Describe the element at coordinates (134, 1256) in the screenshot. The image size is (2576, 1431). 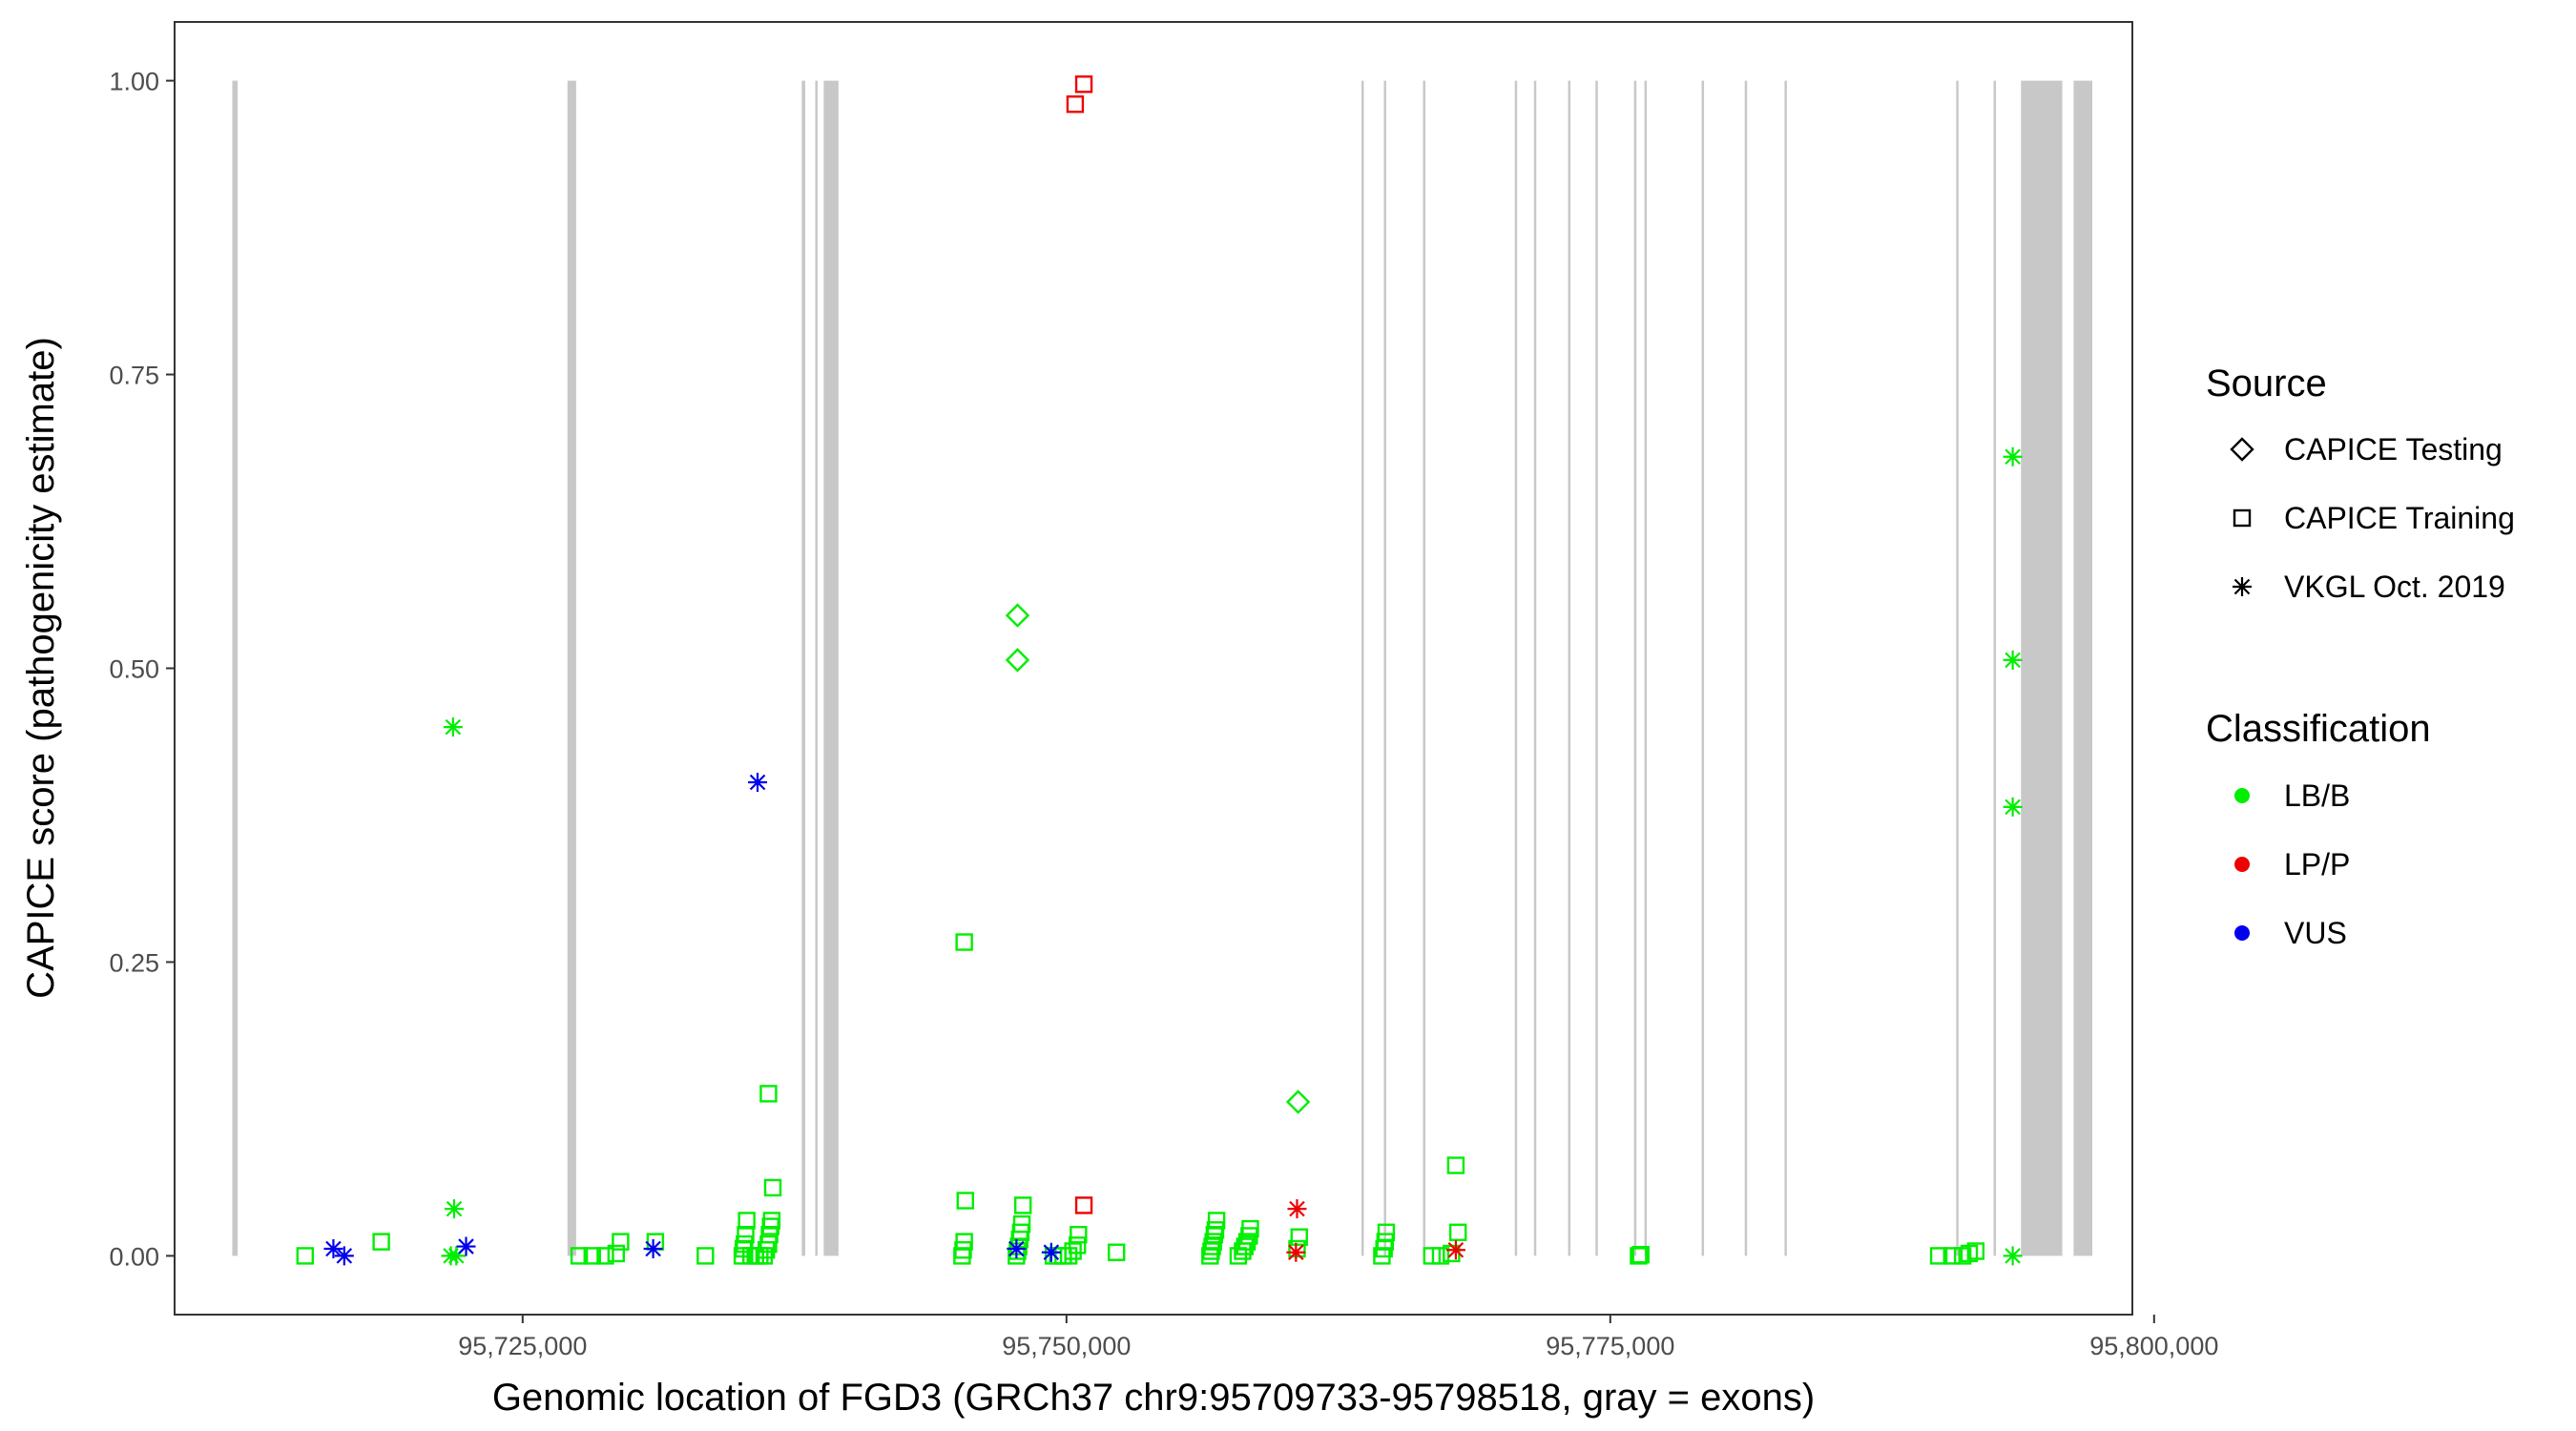
I see `y-tick-label: 0.00` at that location.